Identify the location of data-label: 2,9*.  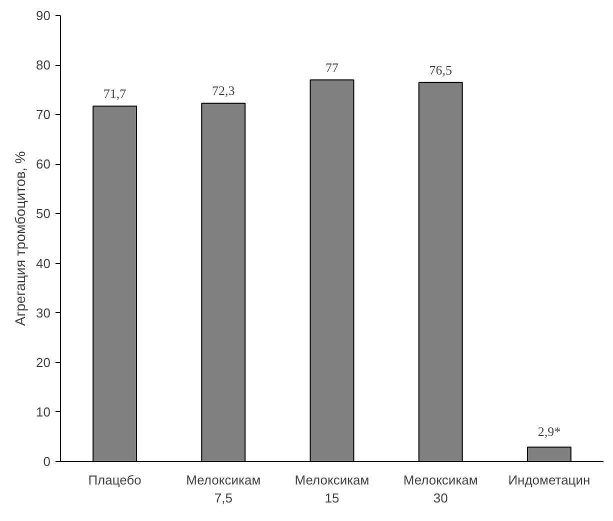
(549, 432).